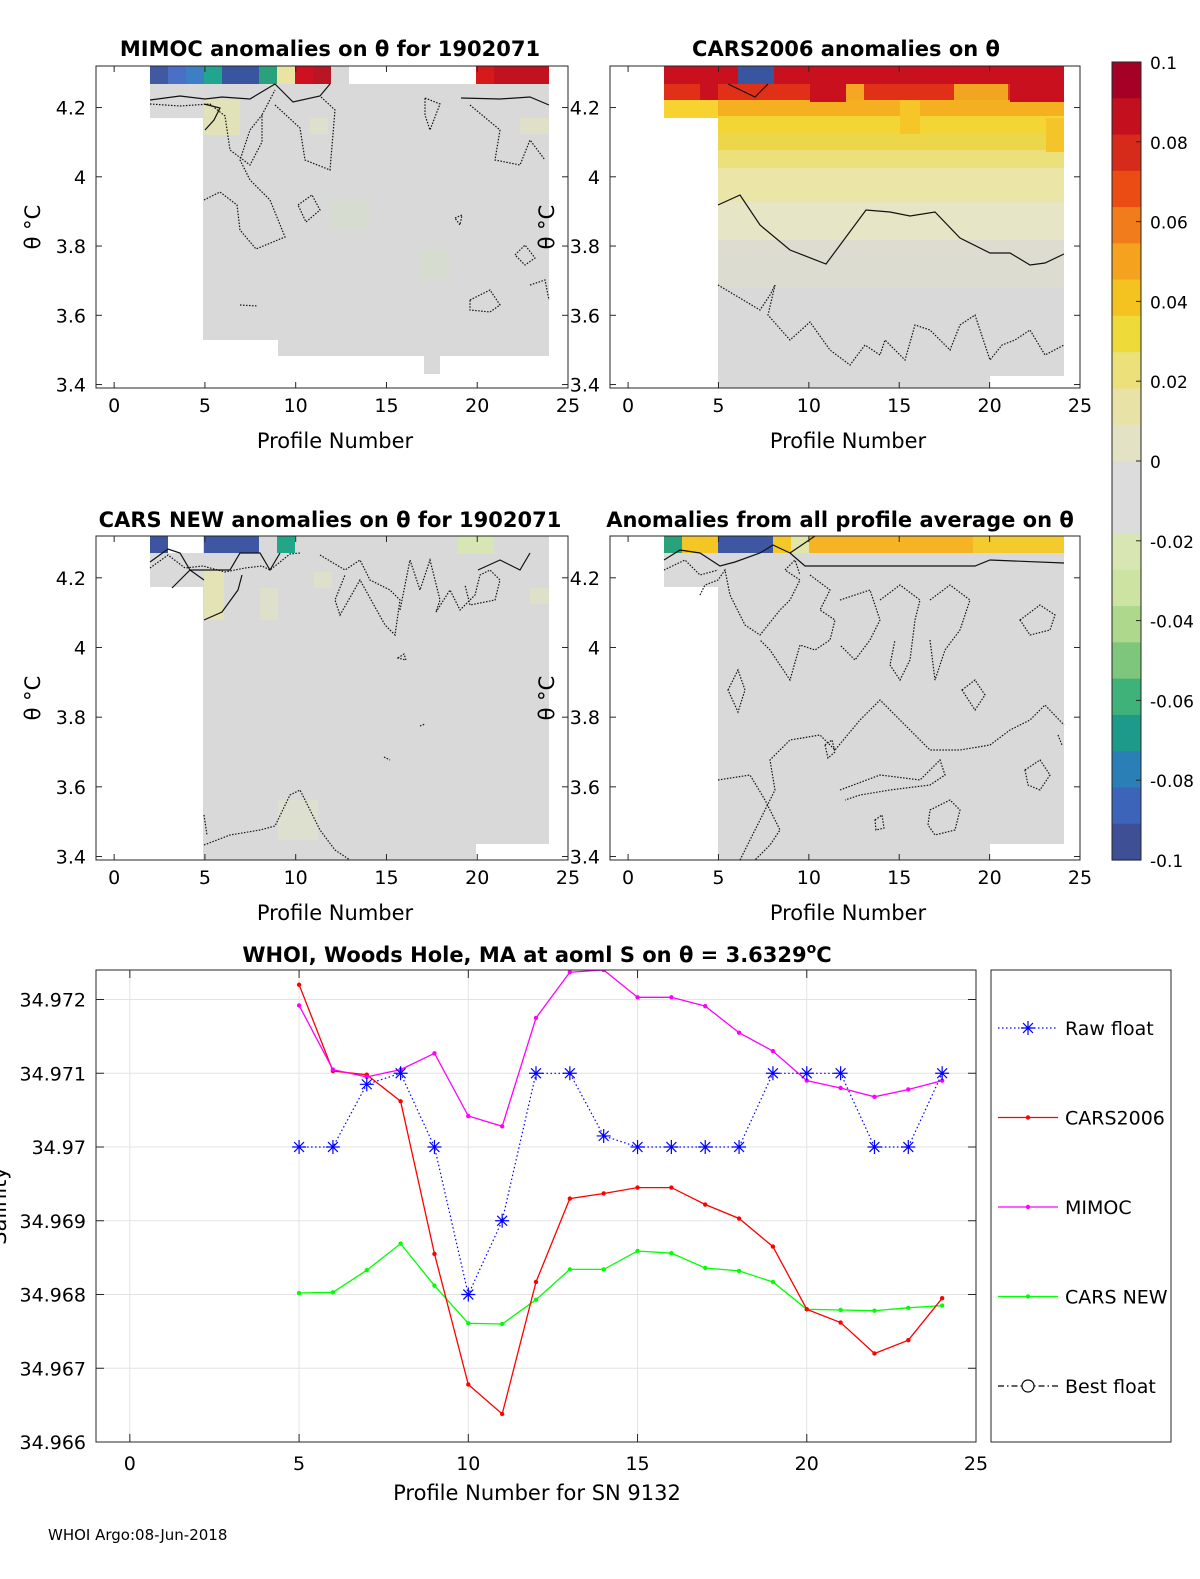  I want to click on panel-mimoc: MIMOC anomalies on θ for 1902071, so click(300, 245).